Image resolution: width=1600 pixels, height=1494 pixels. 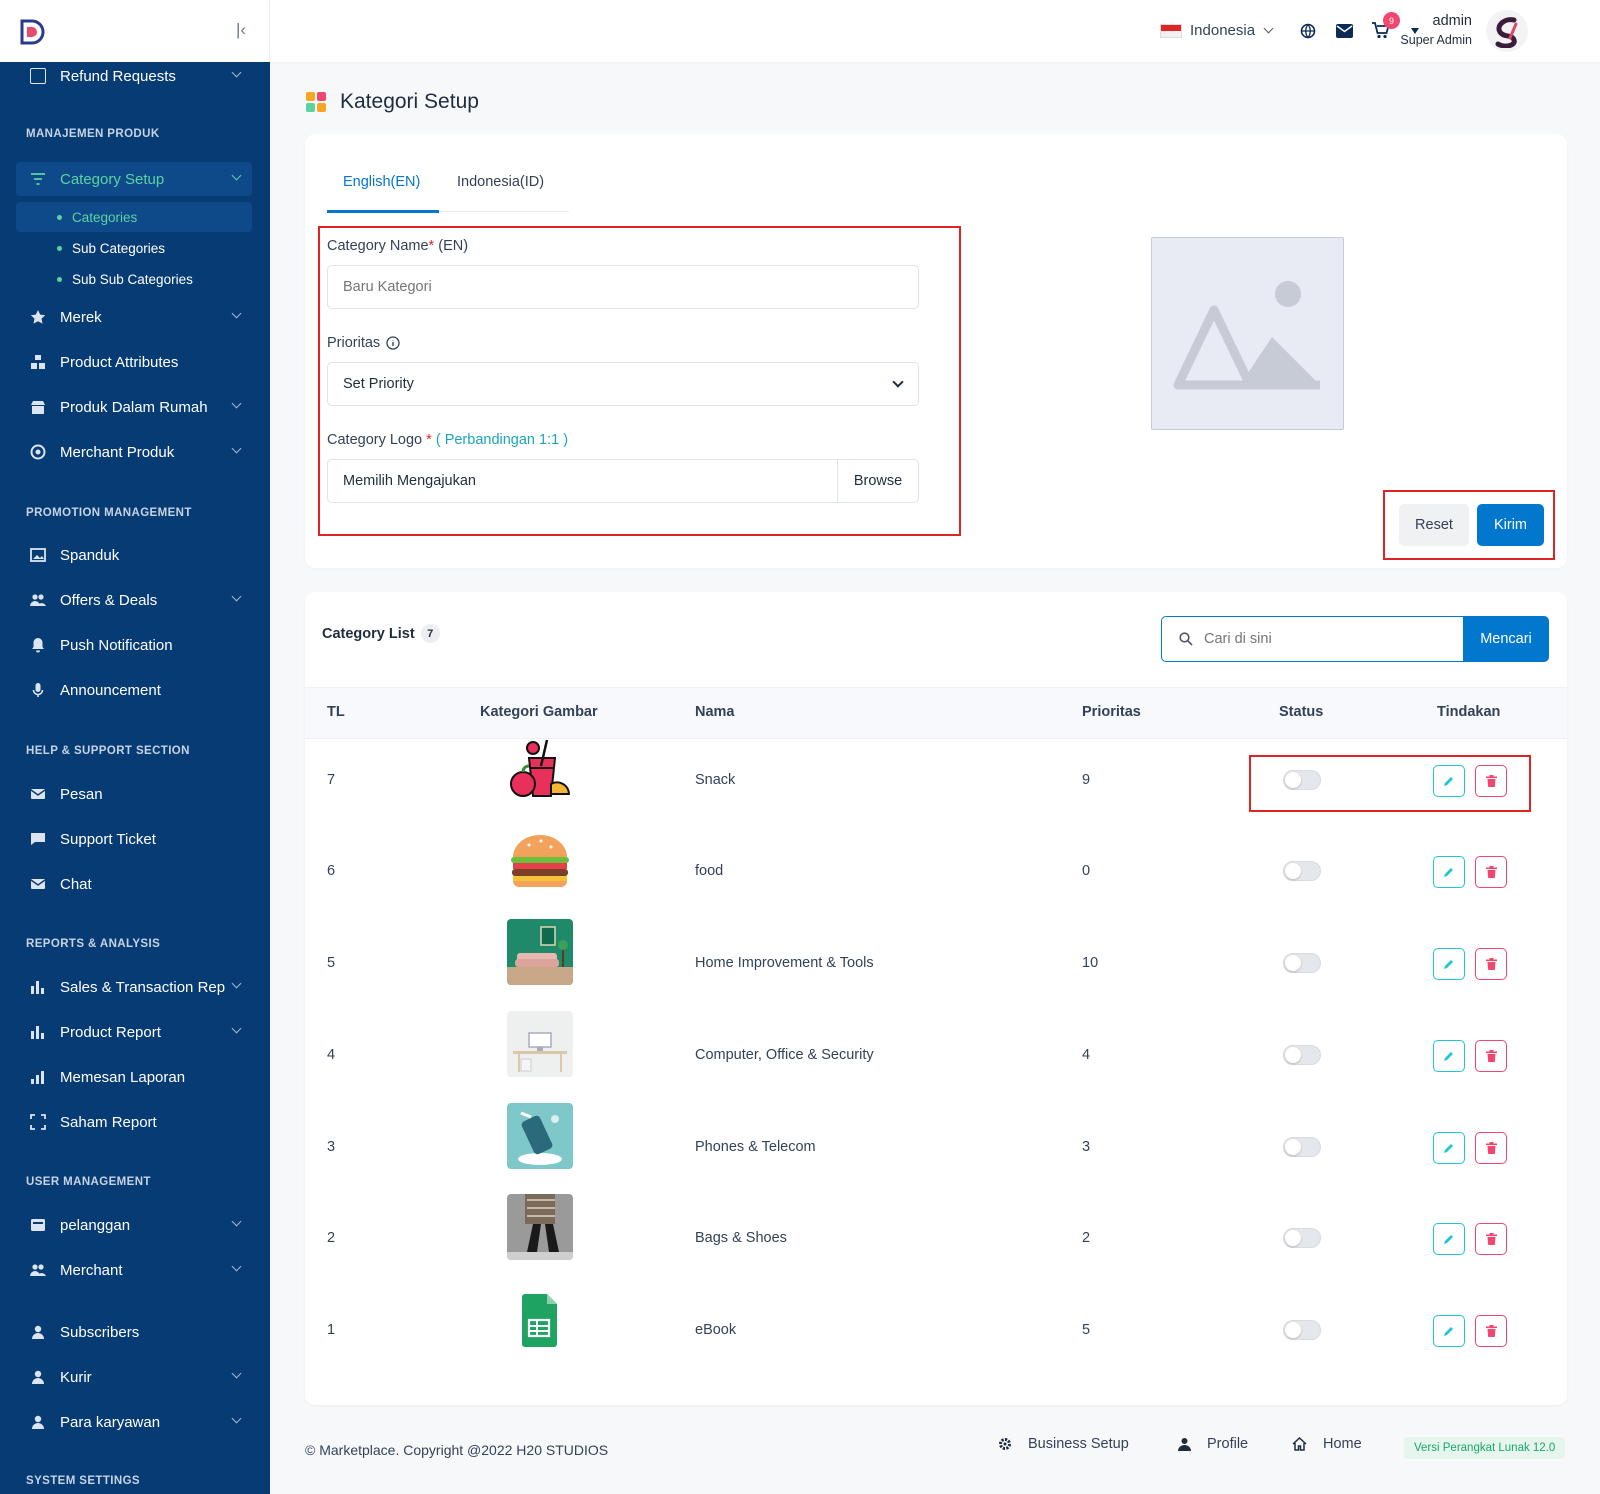 What do you see at coordinates (1506, 639) in the screenshot?
I see `search-button: Mencari` at bounding box center [1506, 639].